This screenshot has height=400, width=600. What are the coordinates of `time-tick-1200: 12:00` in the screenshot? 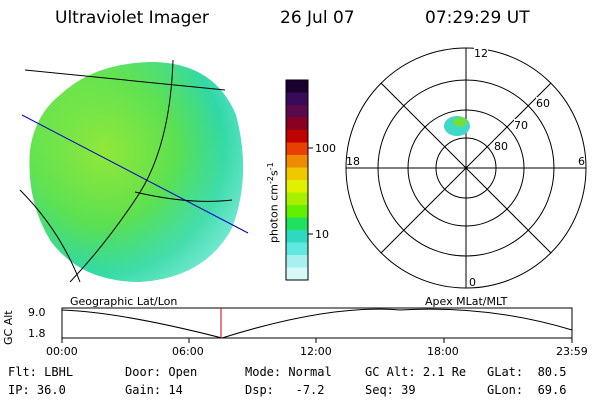 It's located at (316, 351).